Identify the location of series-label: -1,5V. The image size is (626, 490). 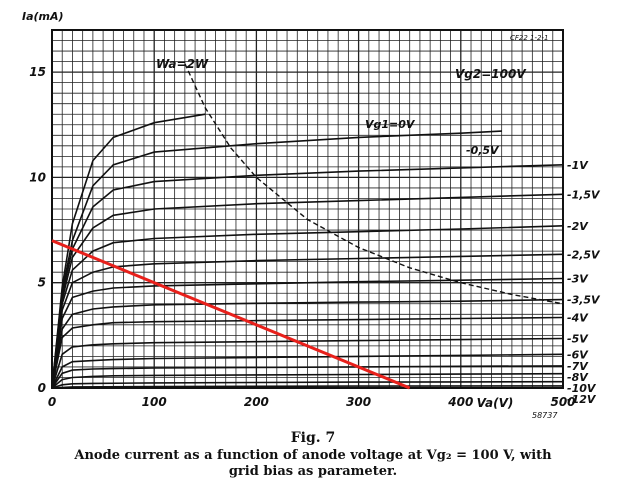
(584, 194).